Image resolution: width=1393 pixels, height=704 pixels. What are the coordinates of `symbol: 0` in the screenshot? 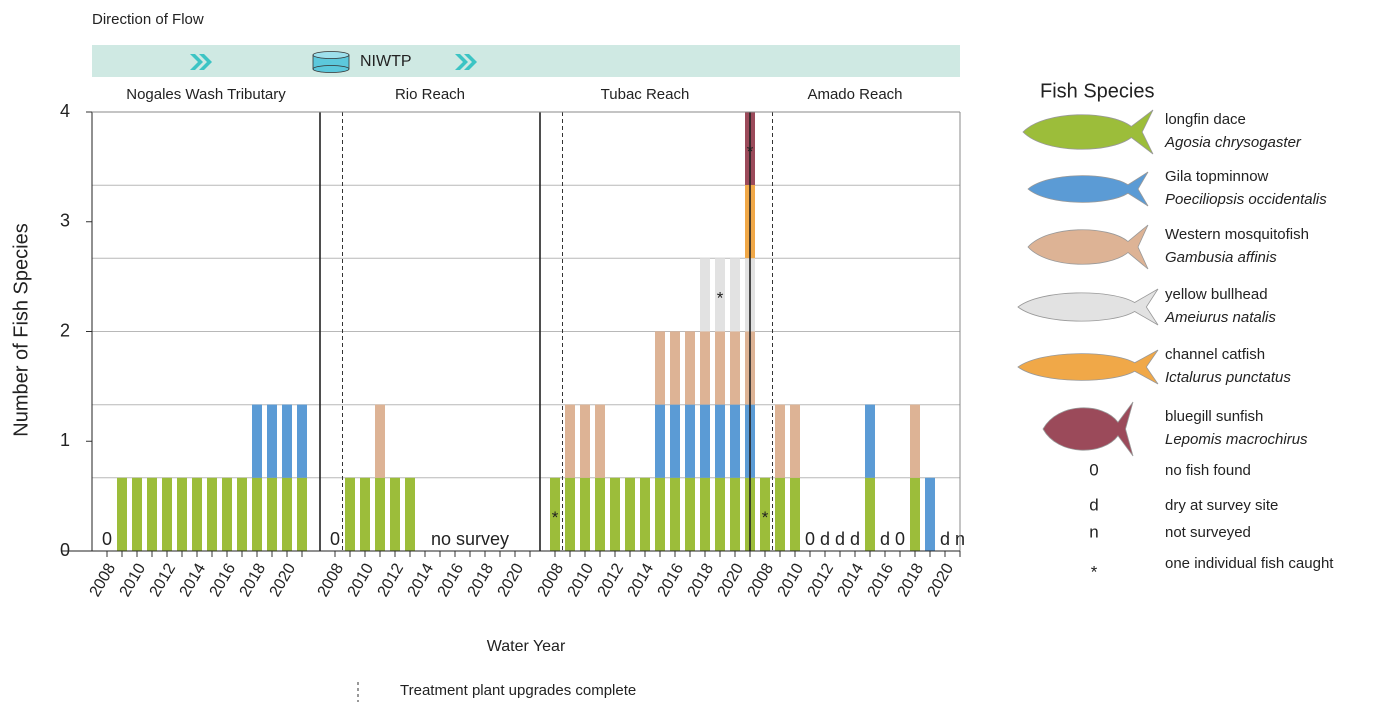 It's located at (1093, 469).